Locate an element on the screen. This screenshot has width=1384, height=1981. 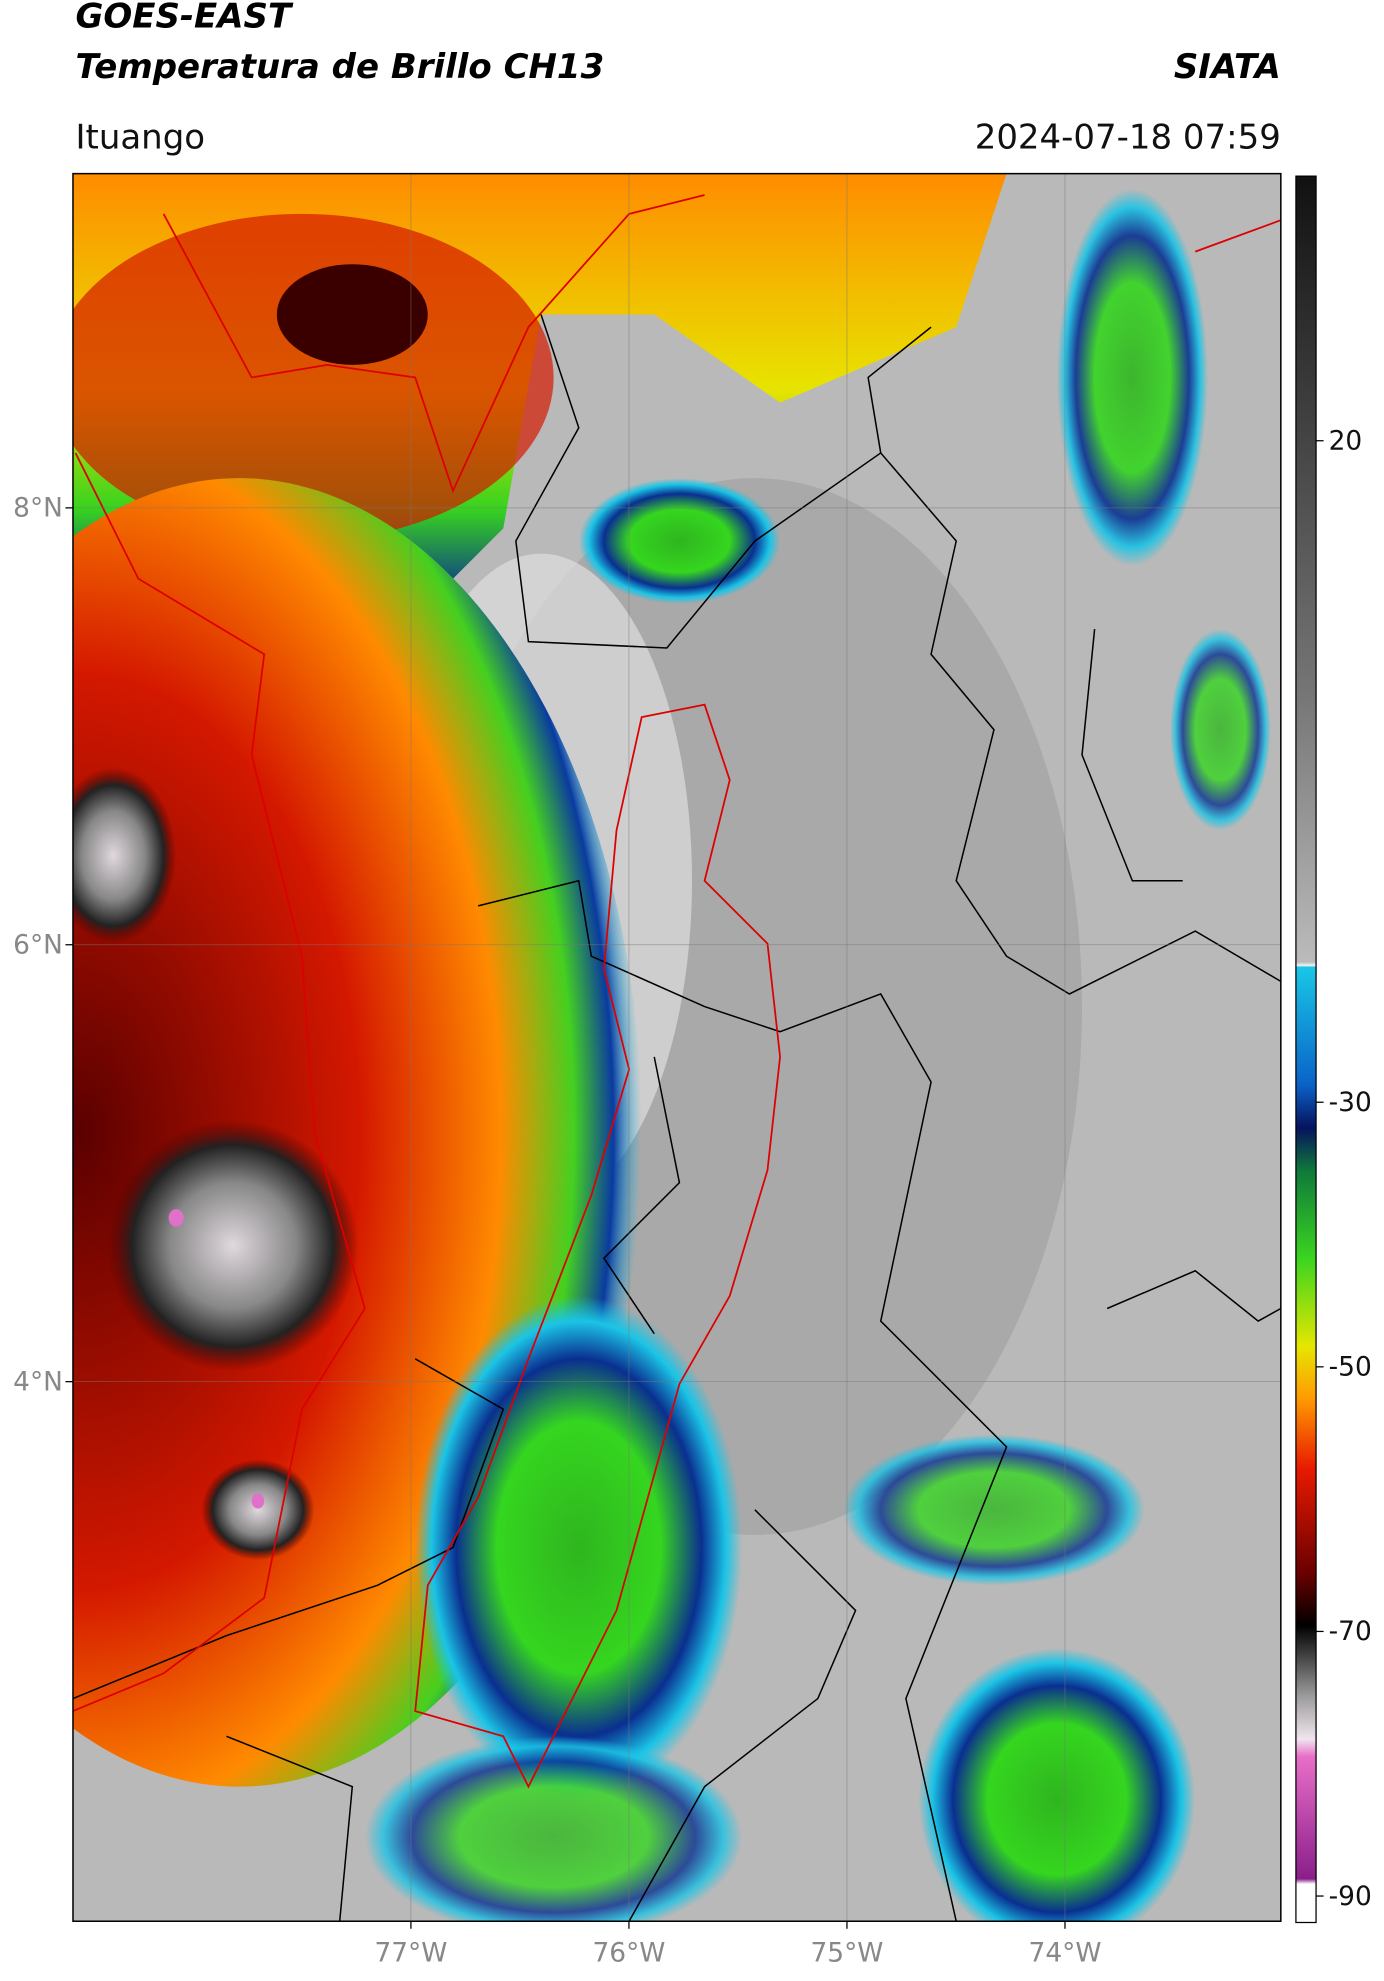
location: Ituango is located at coordinates (140, 137).